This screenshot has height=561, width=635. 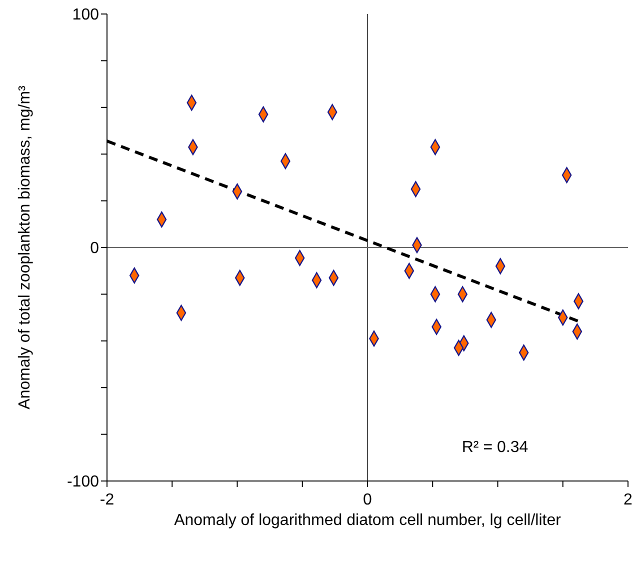 What do you see at coordinates (86, 15) in the screenshot?
I see `y-tick-label: 100` at bounding box center [86, 15].